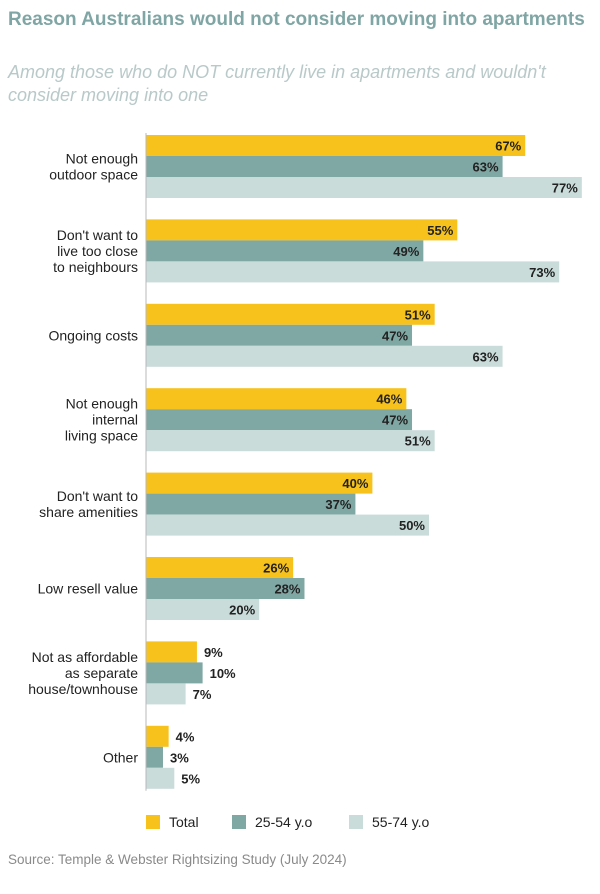 The width and height of the screenshot is (600, 894). I want to click on data-label-3-1: 47%, so click(395, 420).